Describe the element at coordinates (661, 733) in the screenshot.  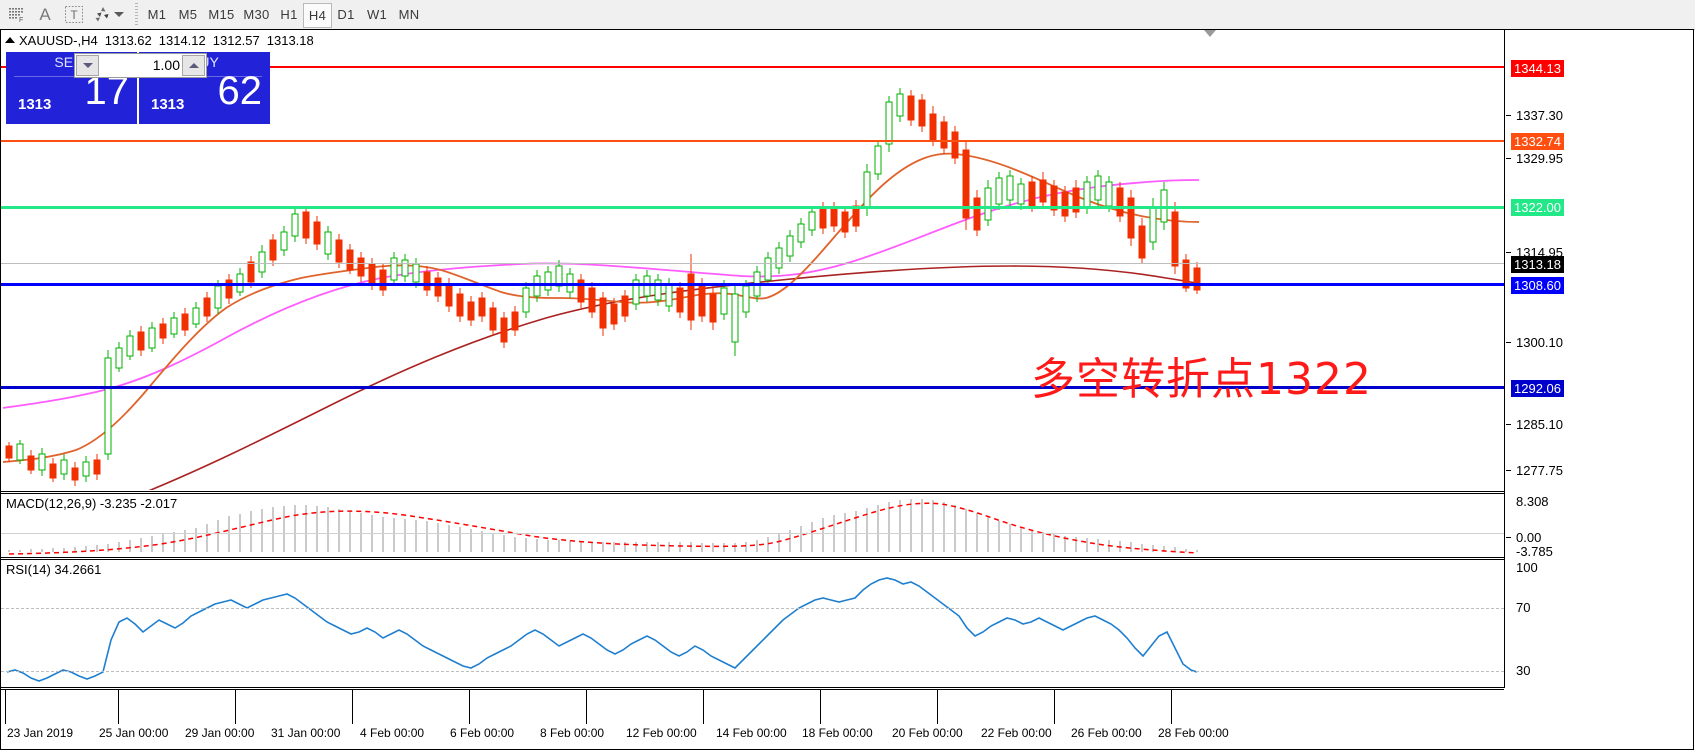
I see `date-tick-label-7: 12 Feb 00:00` at that location.